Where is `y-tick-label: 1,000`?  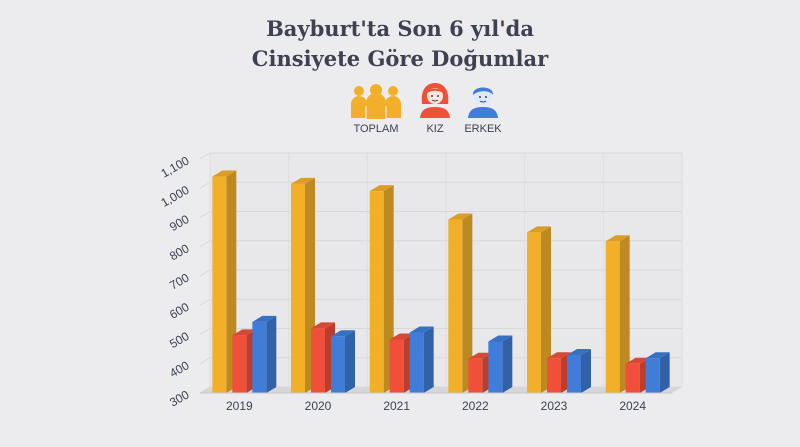
y-tick-label: 1,000 is located at coordinates (174, 196).